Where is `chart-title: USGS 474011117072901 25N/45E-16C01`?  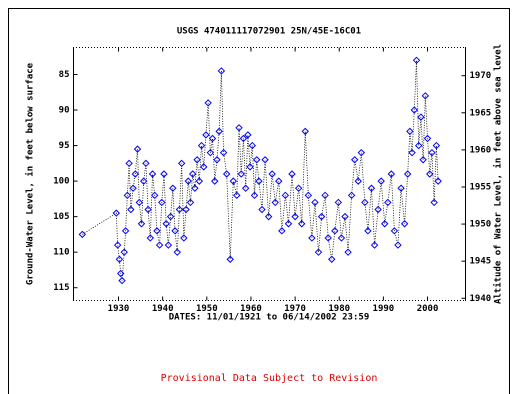
chart-title: USGS 474011117072901 25N/45E-16C01 is located at coordinates (269, 32).